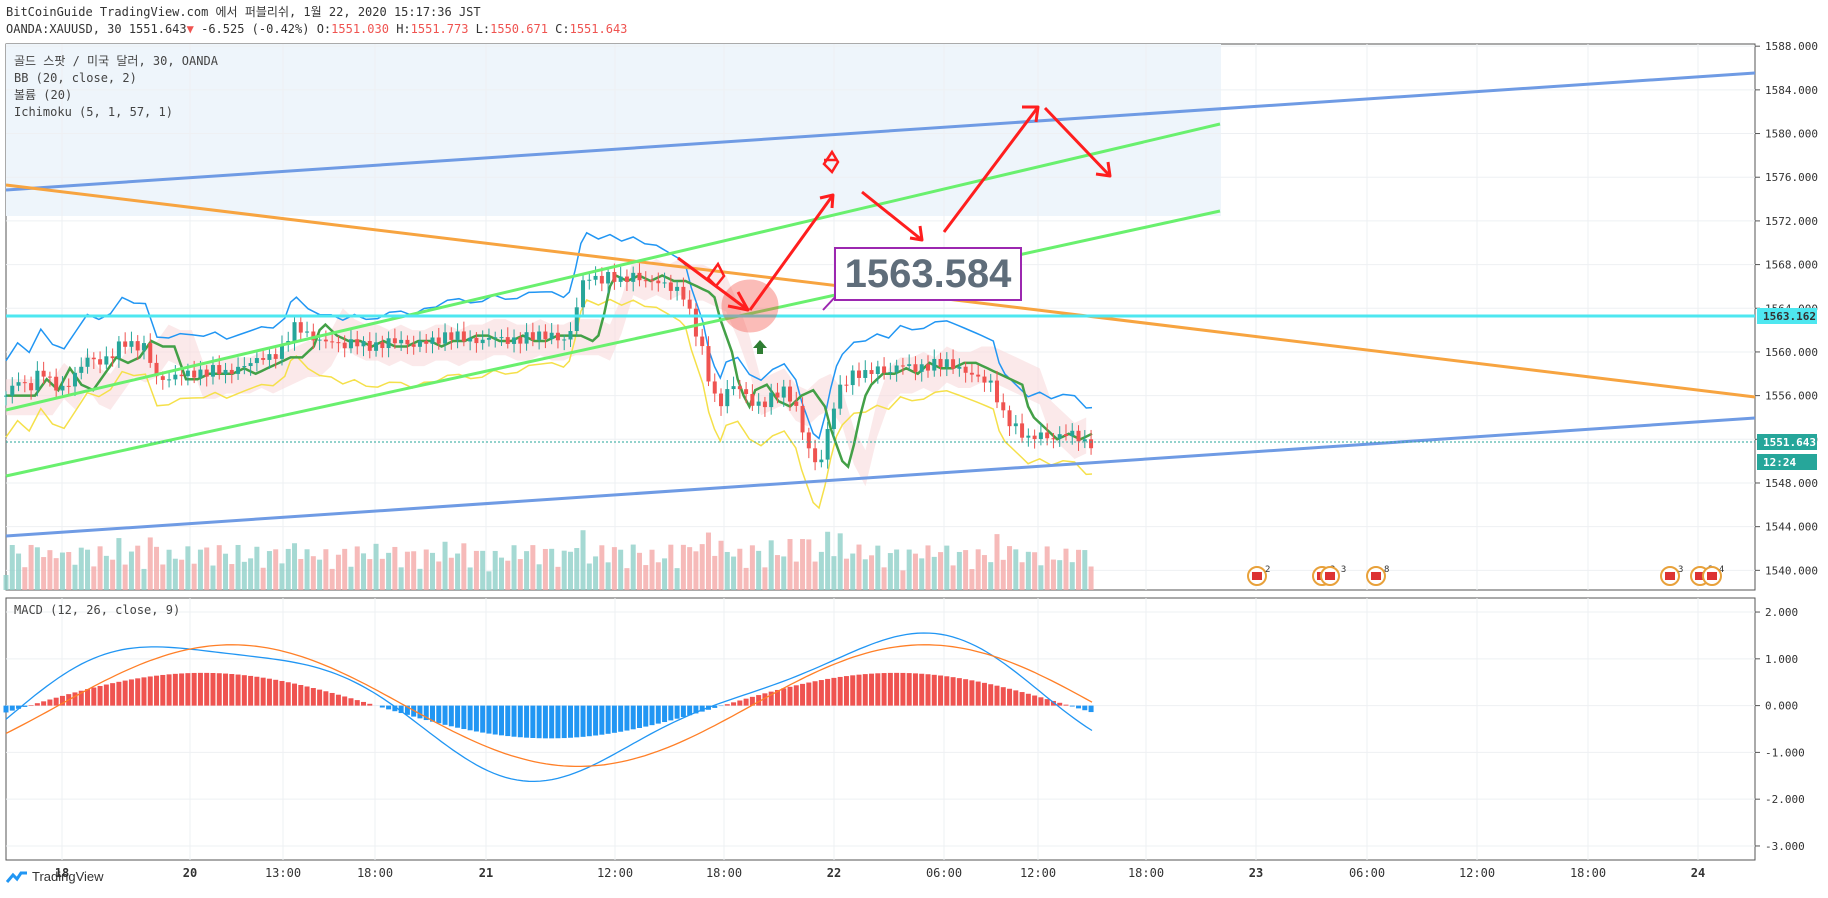 The image size is (1828, 898). Describe the element at coordinates (190, 29) in the screenshot. I see `down-arrow-icon: ▼` at that location.